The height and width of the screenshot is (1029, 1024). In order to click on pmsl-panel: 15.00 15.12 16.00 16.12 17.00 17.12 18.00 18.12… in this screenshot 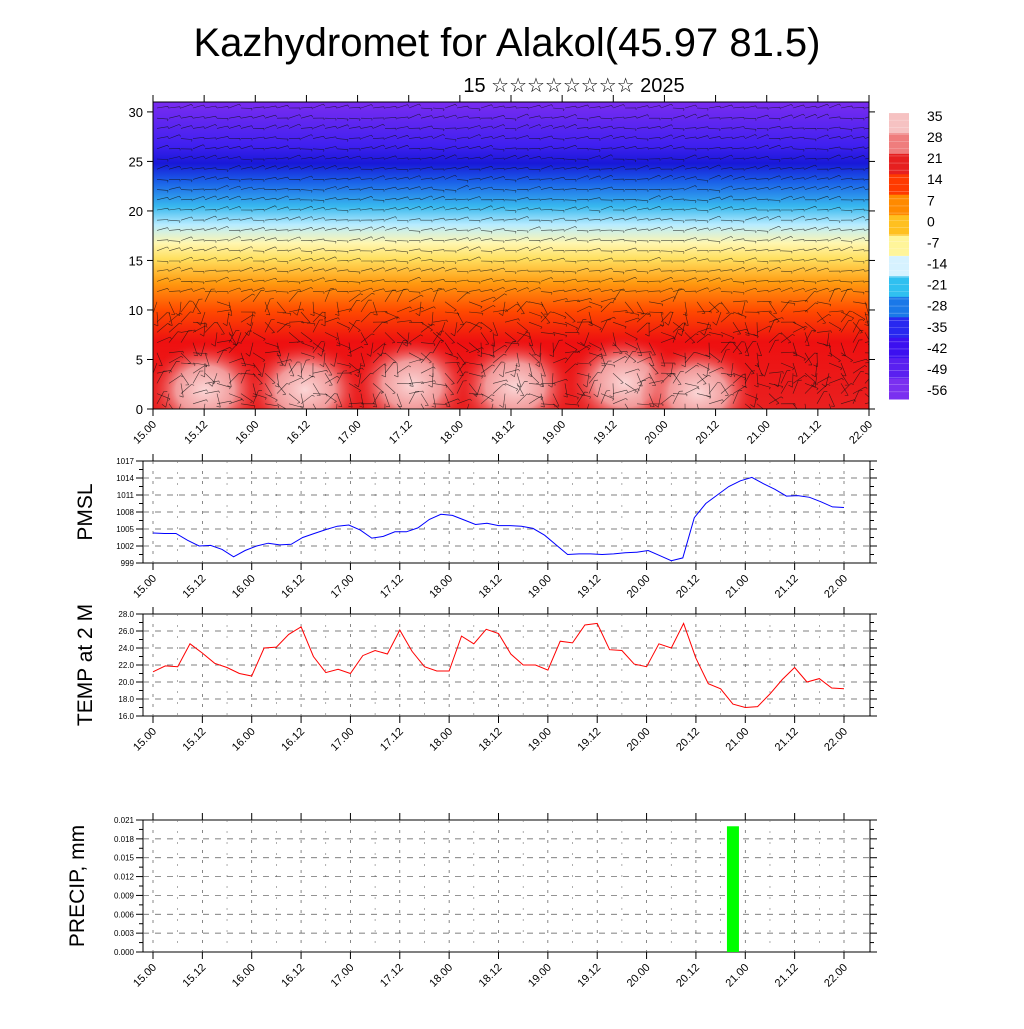, I will do `click(475, 527)`.